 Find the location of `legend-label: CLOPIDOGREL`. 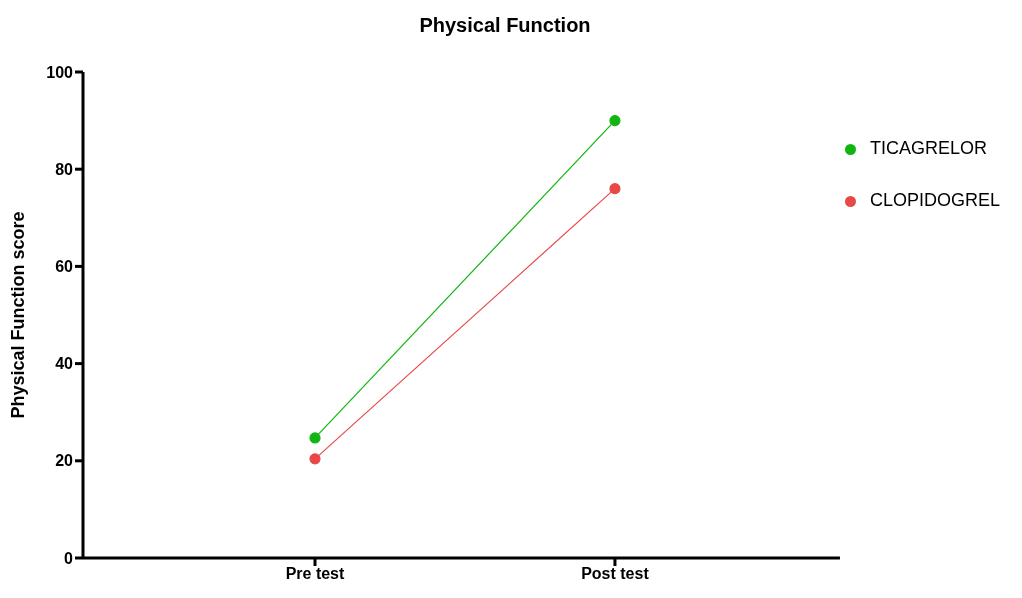

legend-label: CLOPIDOGREL is located at coordinates (934, 200).